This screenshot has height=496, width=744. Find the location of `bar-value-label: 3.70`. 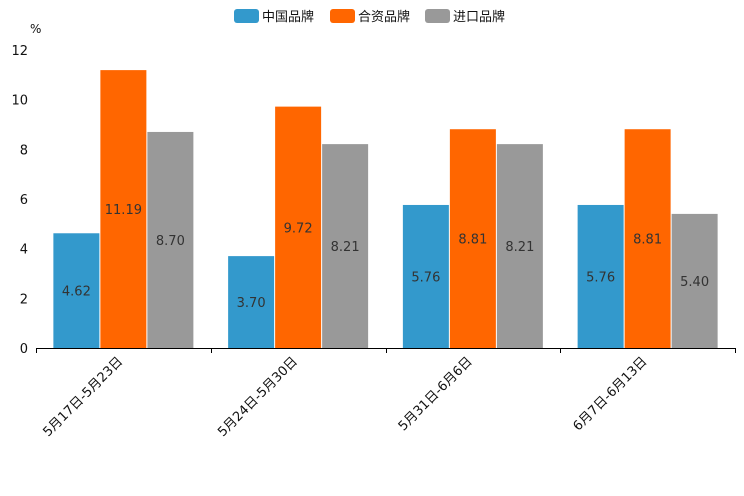

bar-value-label: 3.70 is located at coordinates (251, 303).